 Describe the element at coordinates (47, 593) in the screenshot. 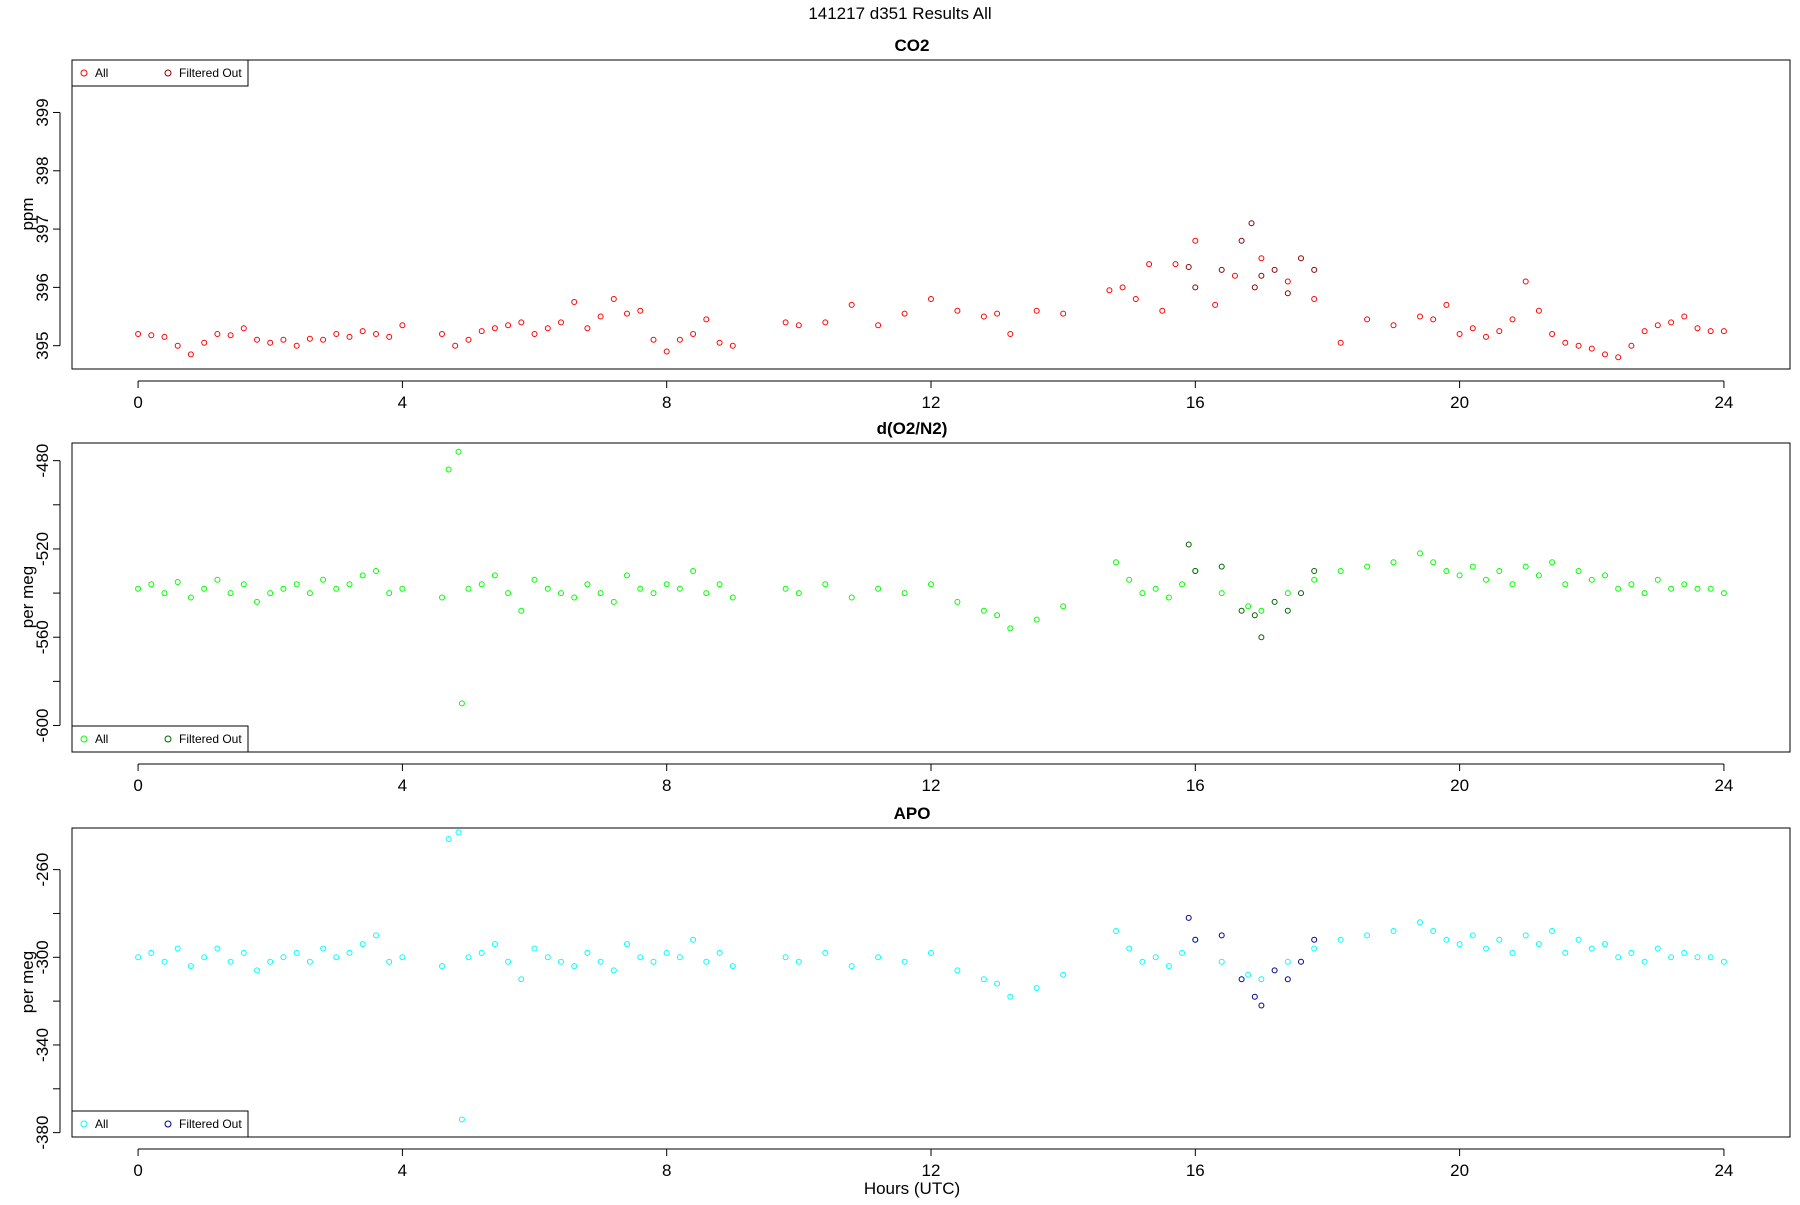

I see `y-axis: -480 -520 -560 -600` at that location.